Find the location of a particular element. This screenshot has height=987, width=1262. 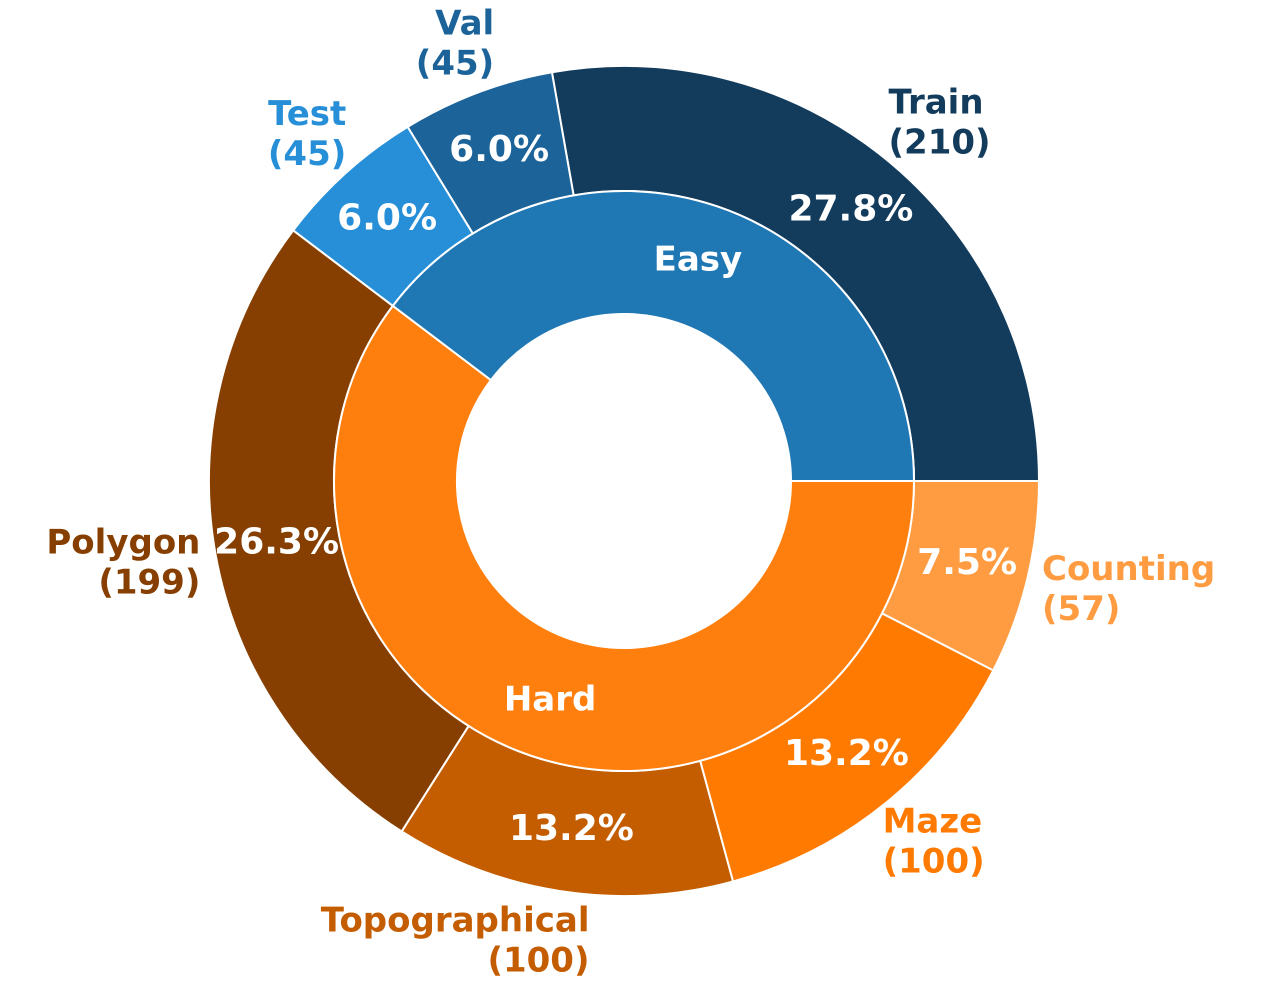

percent-label-train: 27.8% is located at coordinates (850, 209).